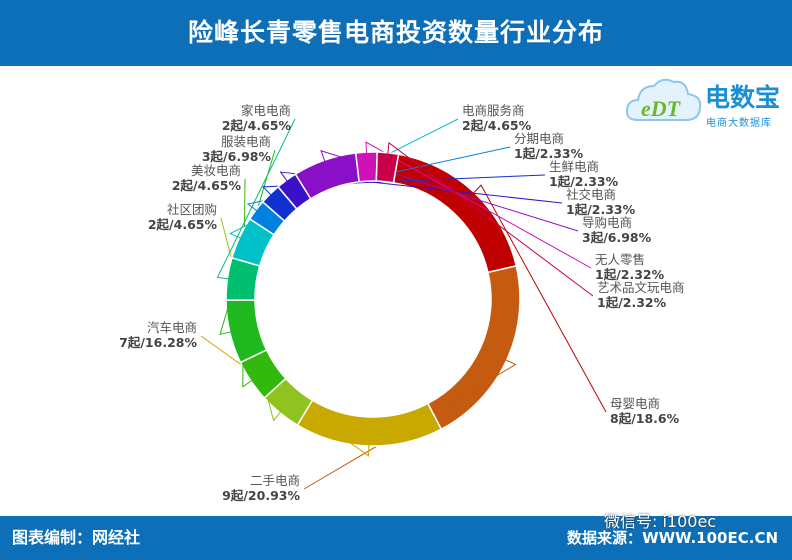 The height and width of the screenshot is (560, 792). Describe the element at coordinates (172, 327) in the screenshot. I see `slice-label-name: 汽车电商` at that location.